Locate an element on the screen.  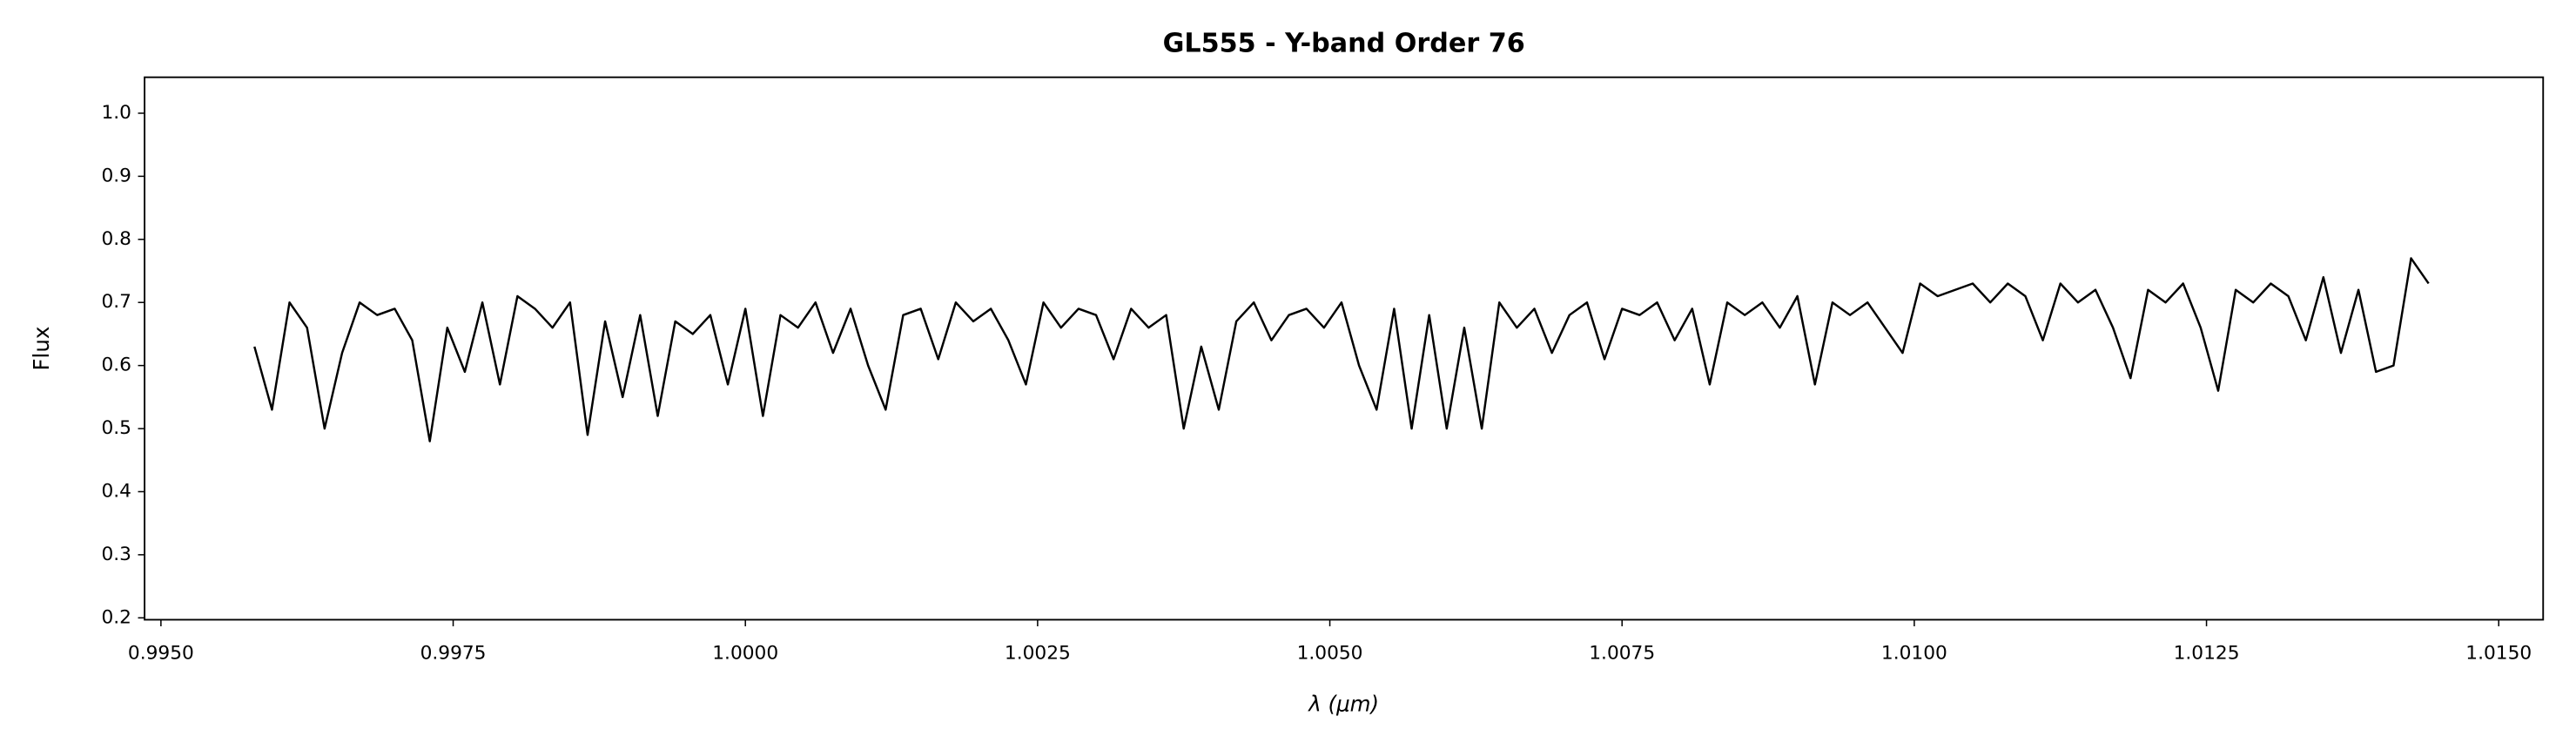
y-tick-label: 0.2 is located at coordinates (116, 617).